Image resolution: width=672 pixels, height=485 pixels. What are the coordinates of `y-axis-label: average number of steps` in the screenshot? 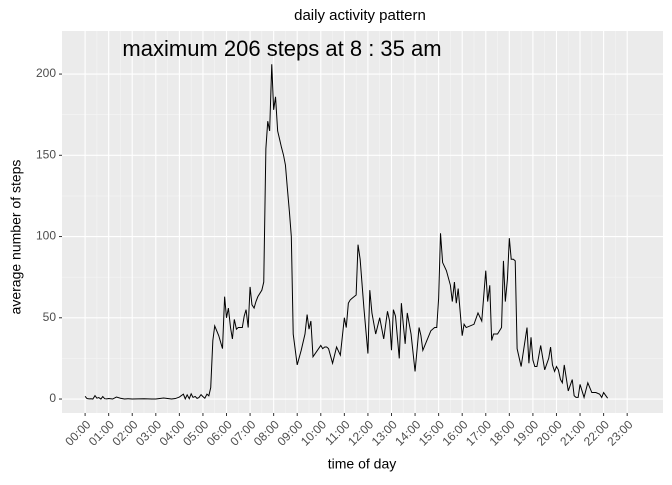 It's located at (16, 237).